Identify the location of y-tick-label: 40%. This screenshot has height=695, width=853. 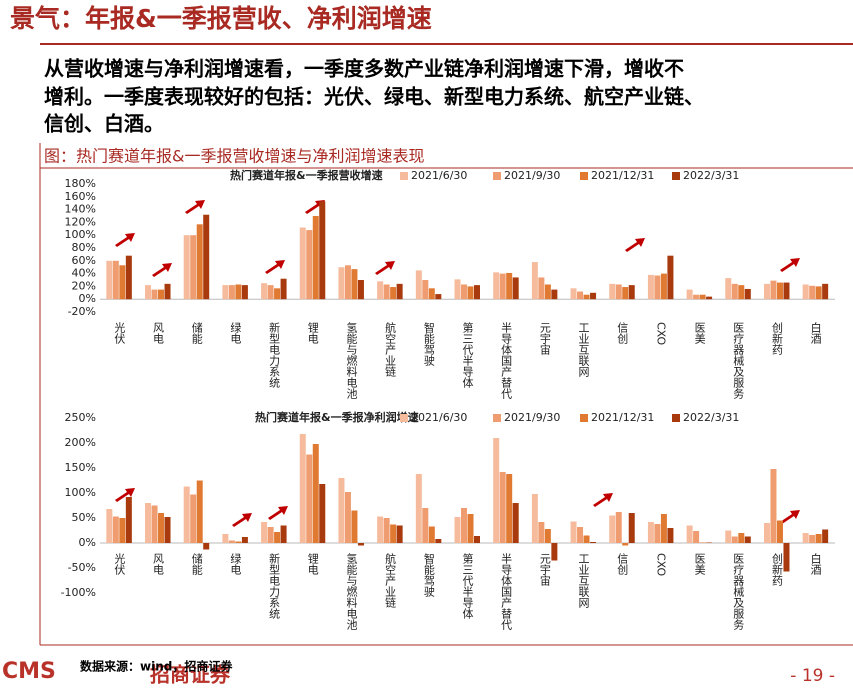
(84, 273).